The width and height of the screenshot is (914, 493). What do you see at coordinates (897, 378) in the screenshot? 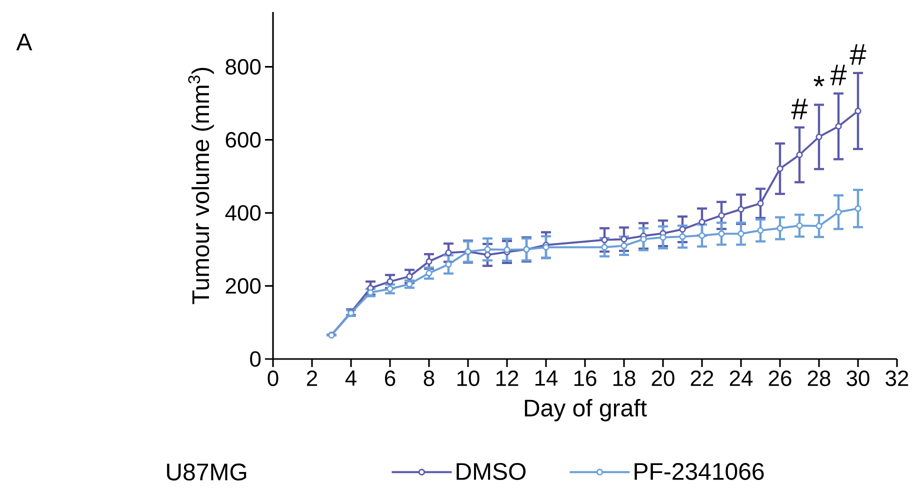
I see `x-tick-label: 32` at bounding box center [897, 378].